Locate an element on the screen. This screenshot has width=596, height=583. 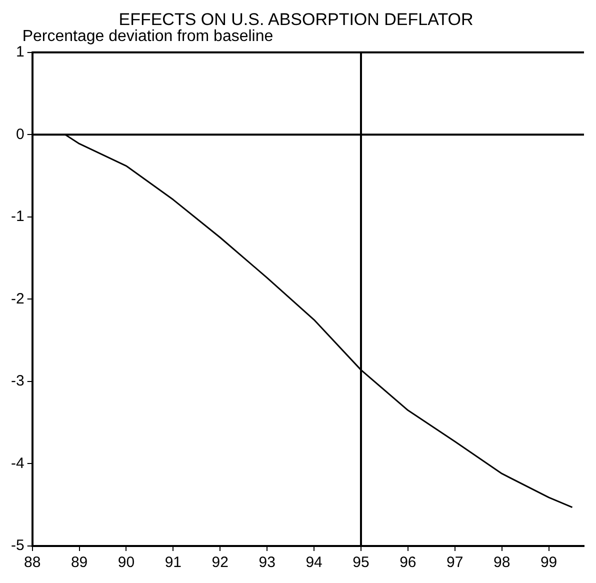
y-tick-label: 0 is located at coordinates (20, 134).